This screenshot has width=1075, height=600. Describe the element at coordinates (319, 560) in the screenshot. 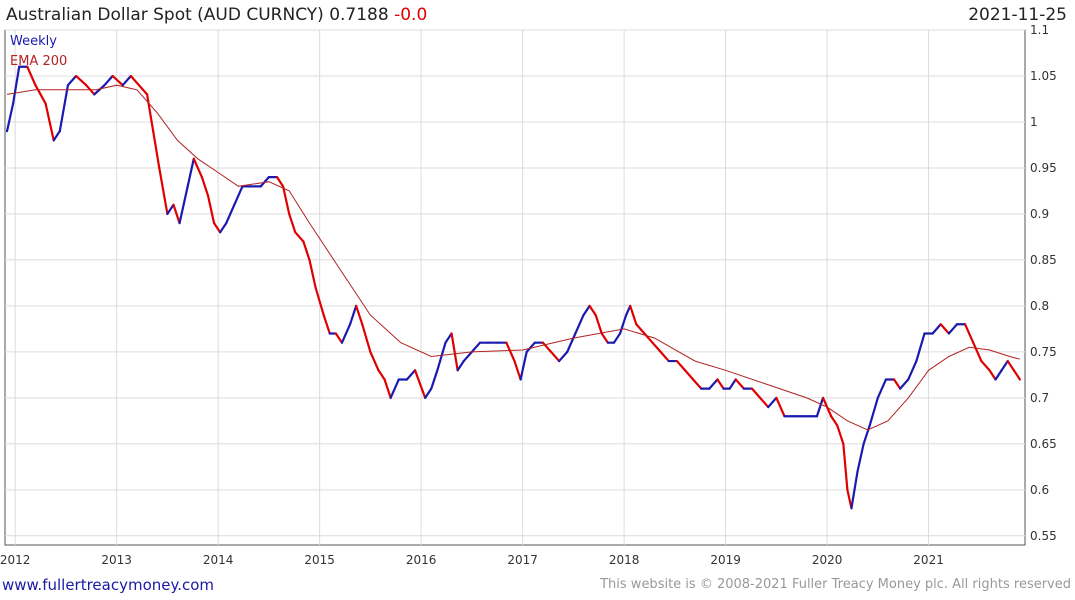

I see `x-tick-label: 2015` at that location.